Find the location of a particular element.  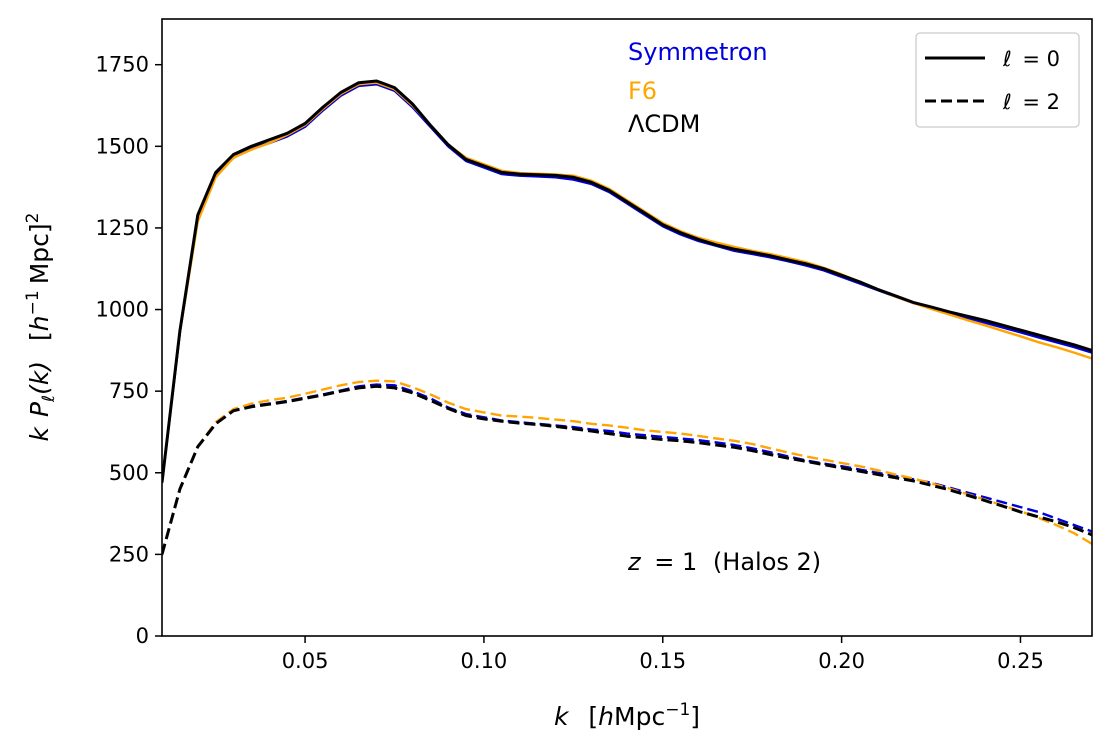

ylabel-mpc: Mpc] is located at coordinates (39, 253).